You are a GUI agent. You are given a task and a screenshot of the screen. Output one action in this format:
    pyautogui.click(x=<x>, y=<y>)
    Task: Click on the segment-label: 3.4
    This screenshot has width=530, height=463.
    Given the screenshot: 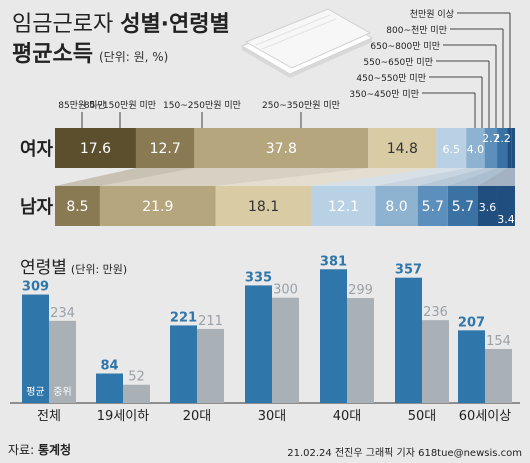 What is the action you would take?
    pyautogui.click(x=506, y=219)
    